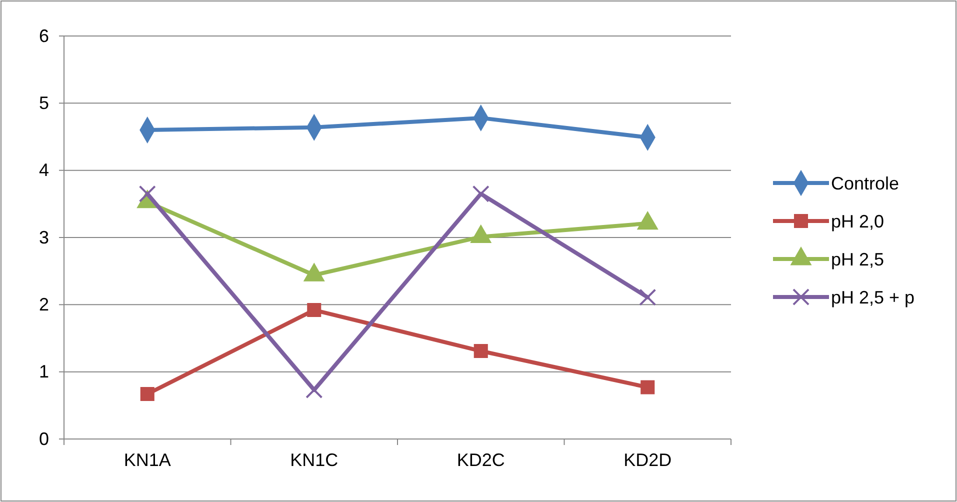  I want to click on y-tick-label: 0, so click(43, 438).